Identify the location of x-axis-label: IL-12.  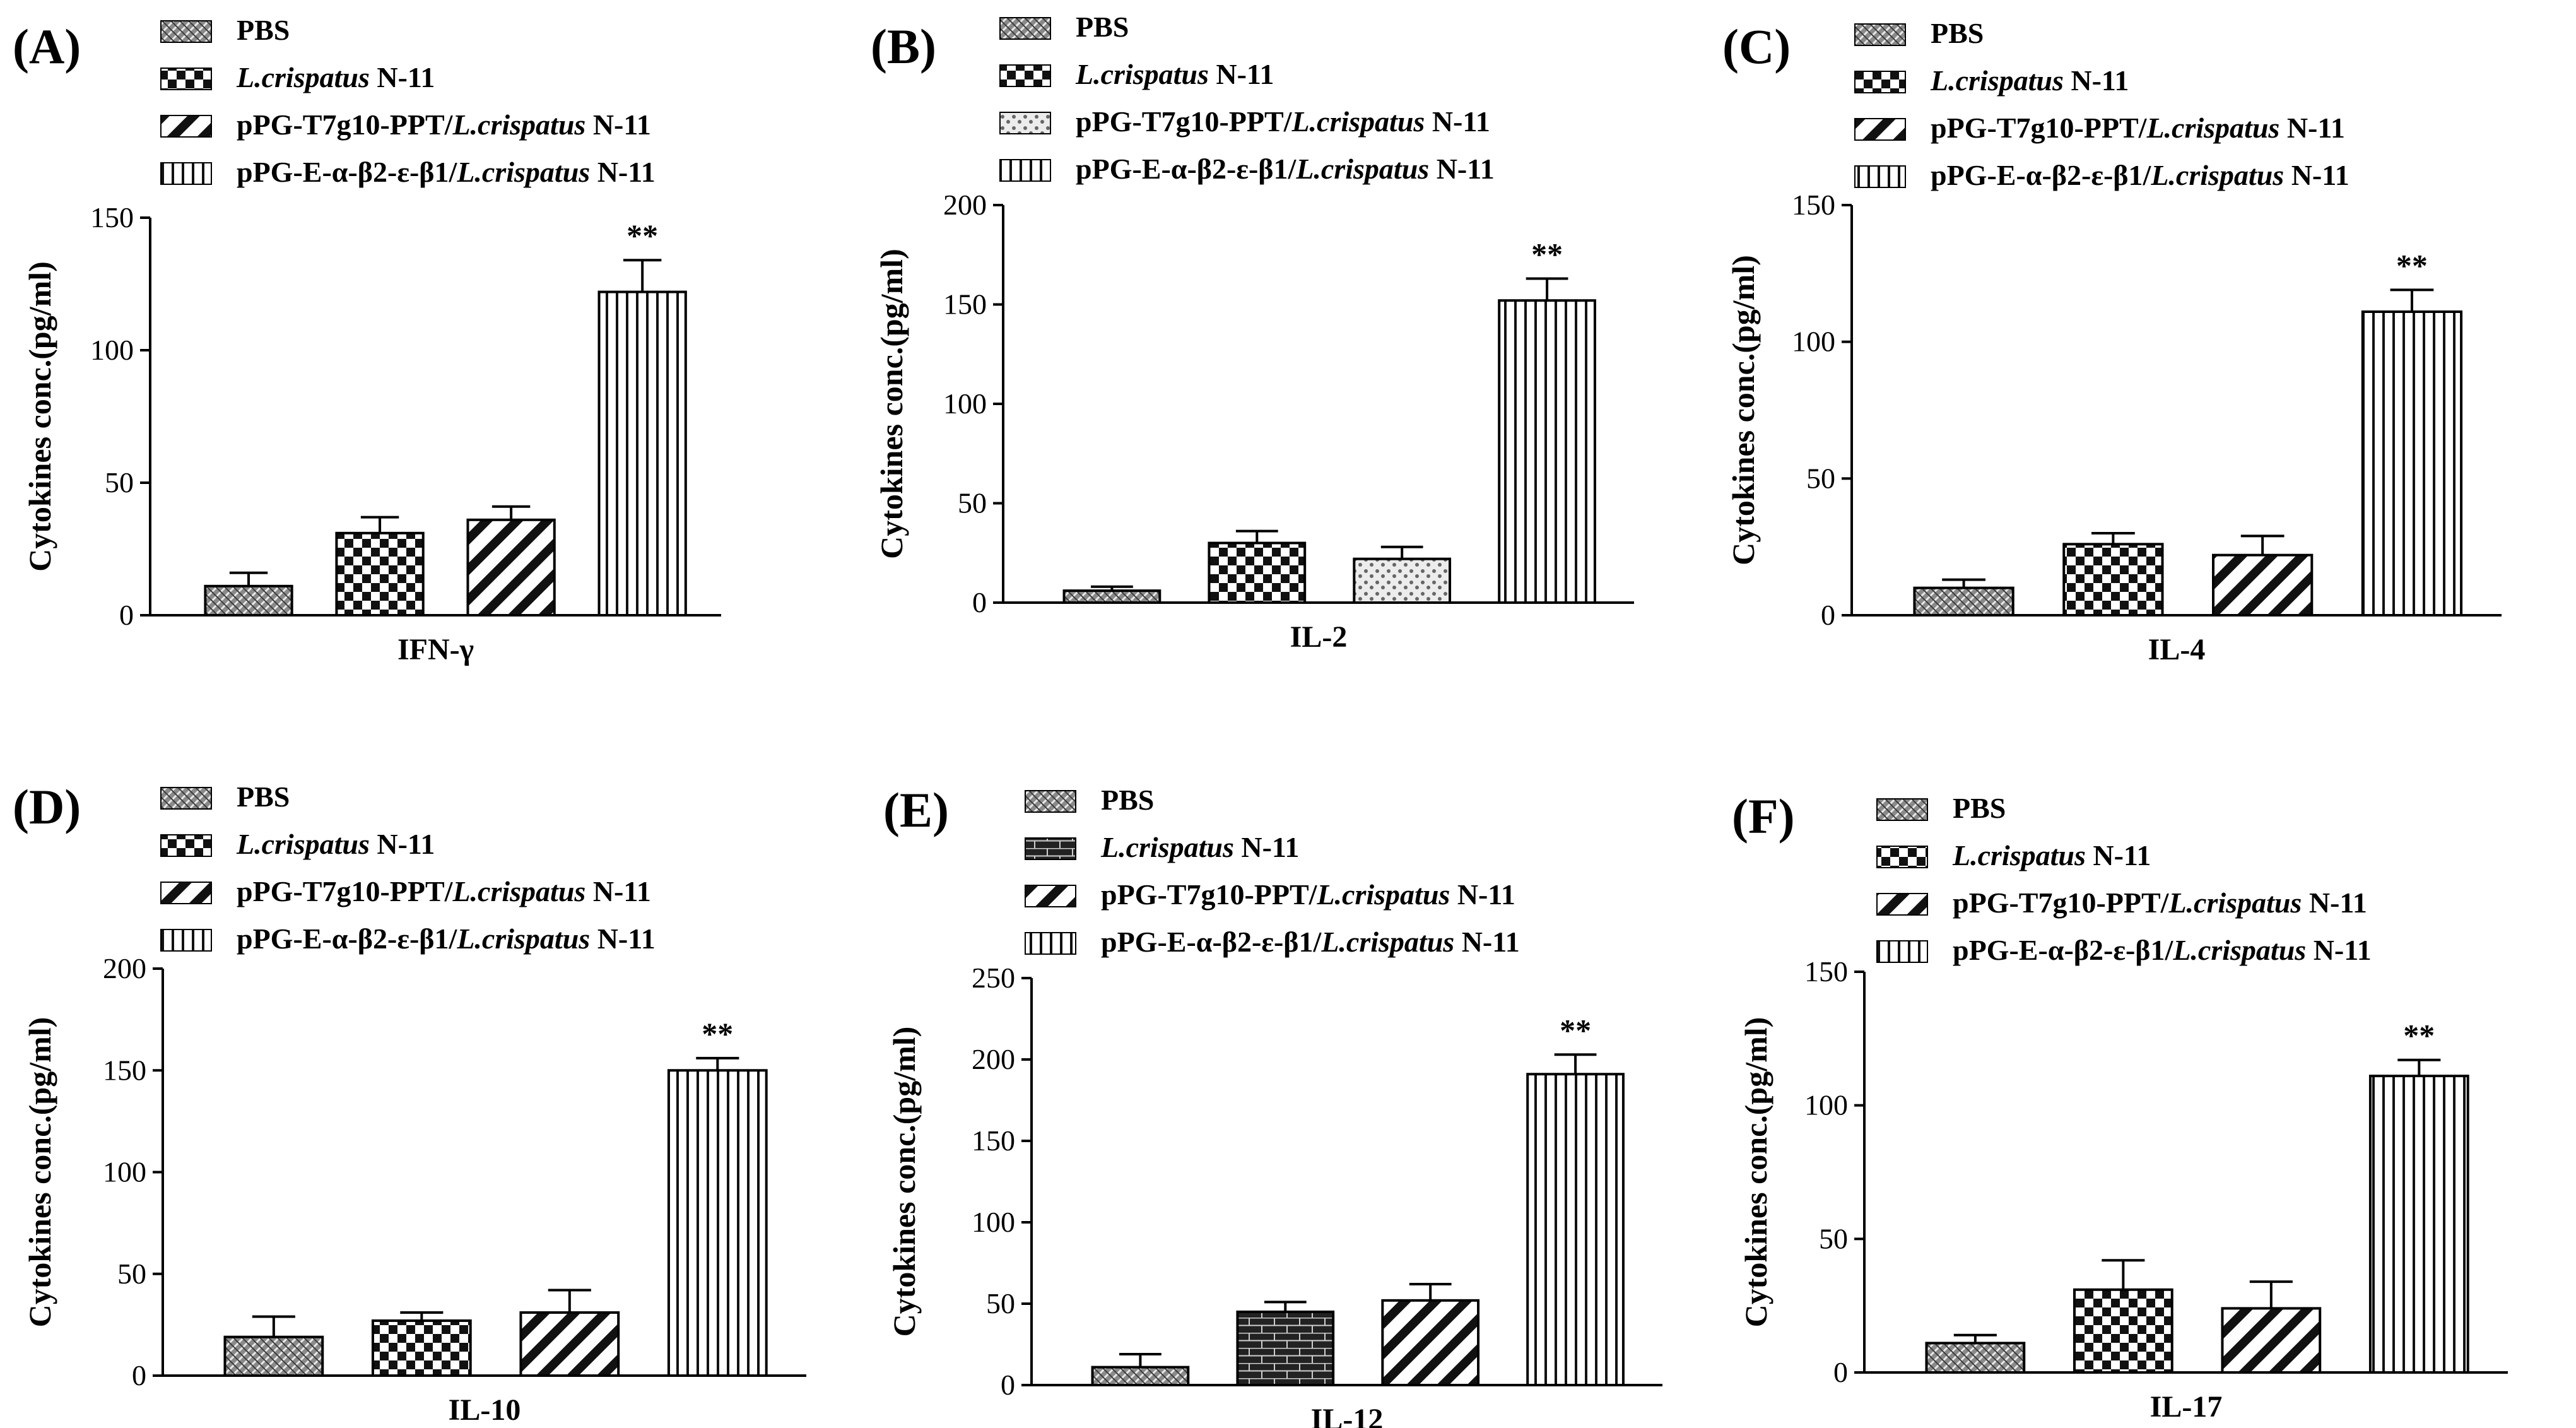
(1347, 1416).